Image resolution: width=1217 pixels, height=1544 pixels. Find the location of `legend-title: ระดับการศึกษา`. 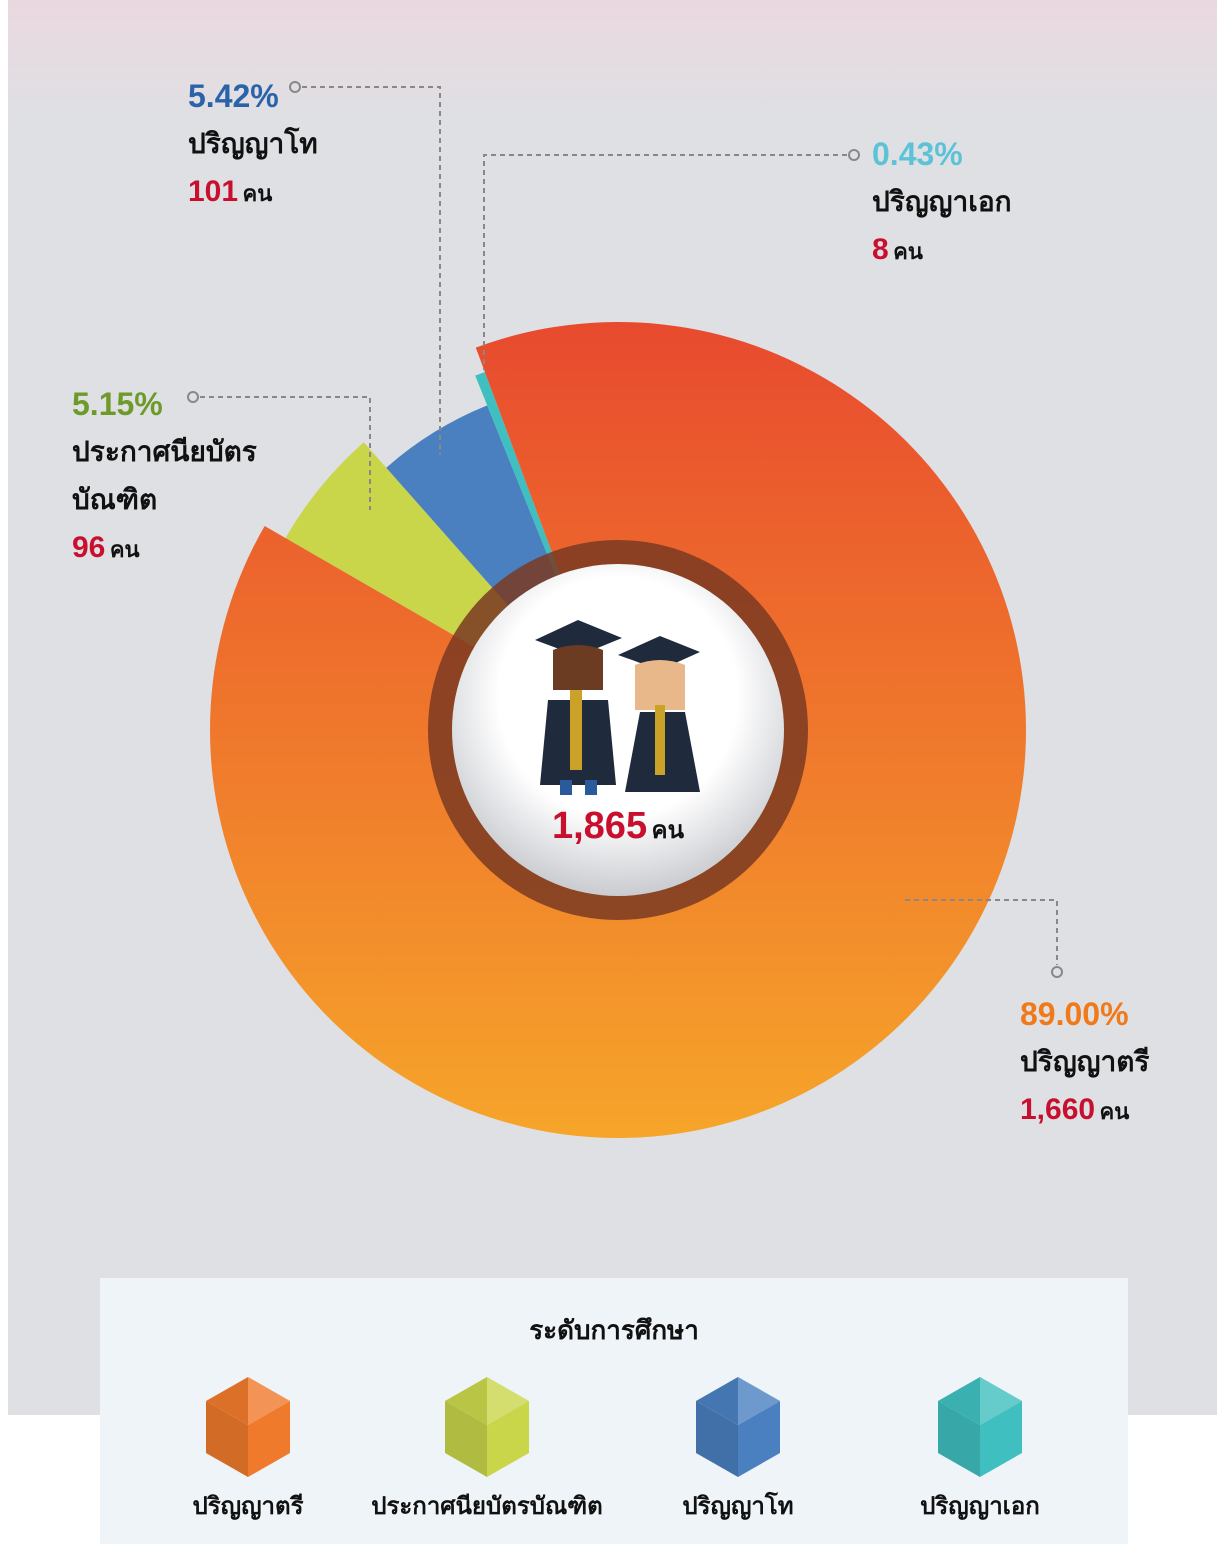

legend-title: ระดับการศึกษา is located at coordinates (614, 1330).